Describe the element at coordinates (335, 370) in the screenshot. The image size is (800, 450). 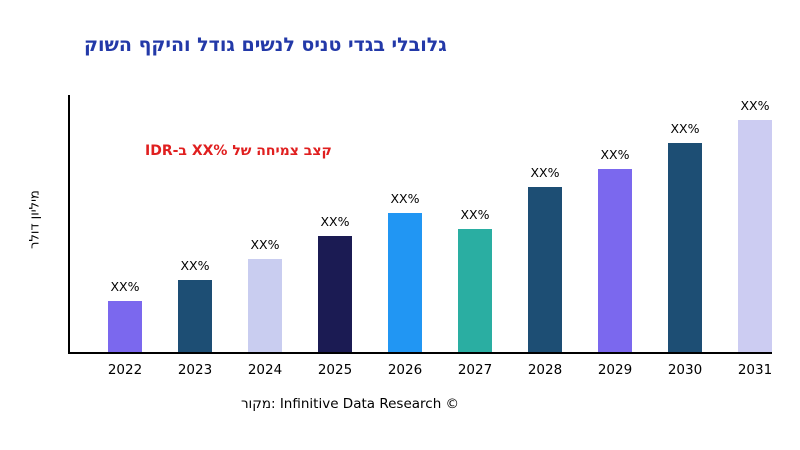
I see `x-tick-label-2025: 2025` at that location.